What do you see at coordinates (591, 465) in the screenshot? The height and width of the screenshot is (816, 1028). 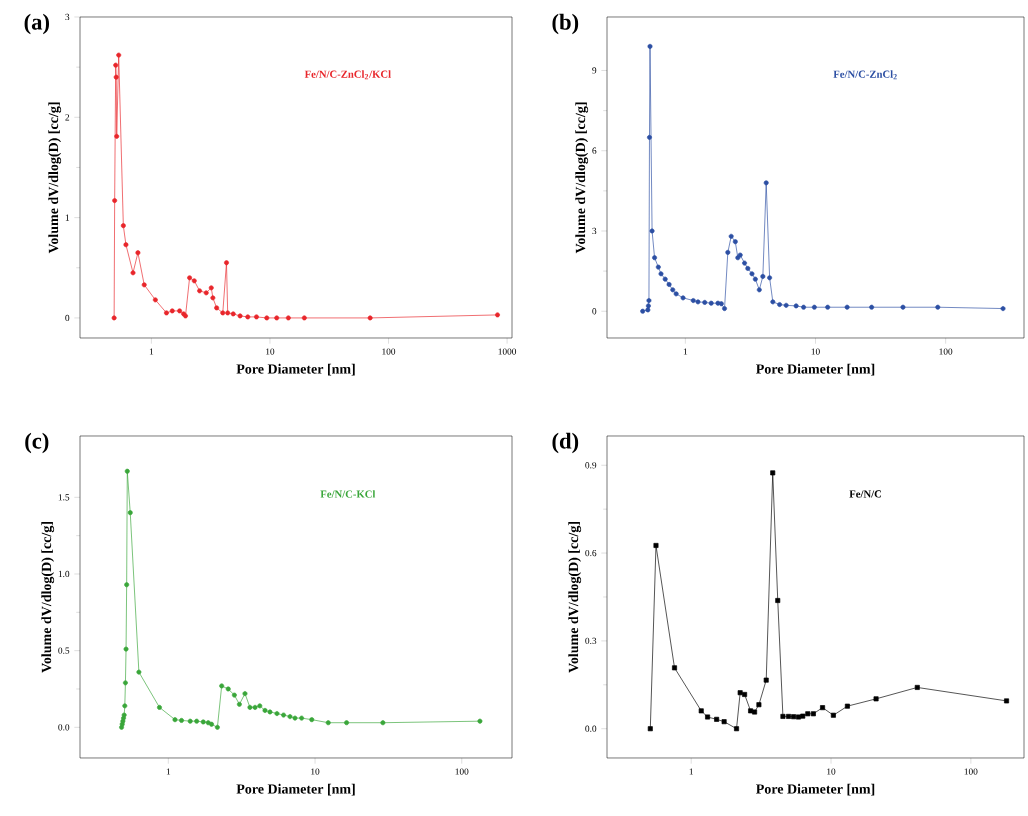 I see `y-tick-label: 0.9` at bounding box center [591, 465].